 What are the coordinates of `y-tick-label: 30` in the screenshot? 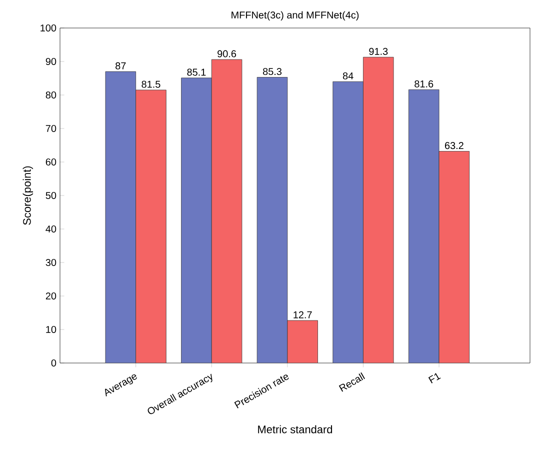 It's located at (51, 262).